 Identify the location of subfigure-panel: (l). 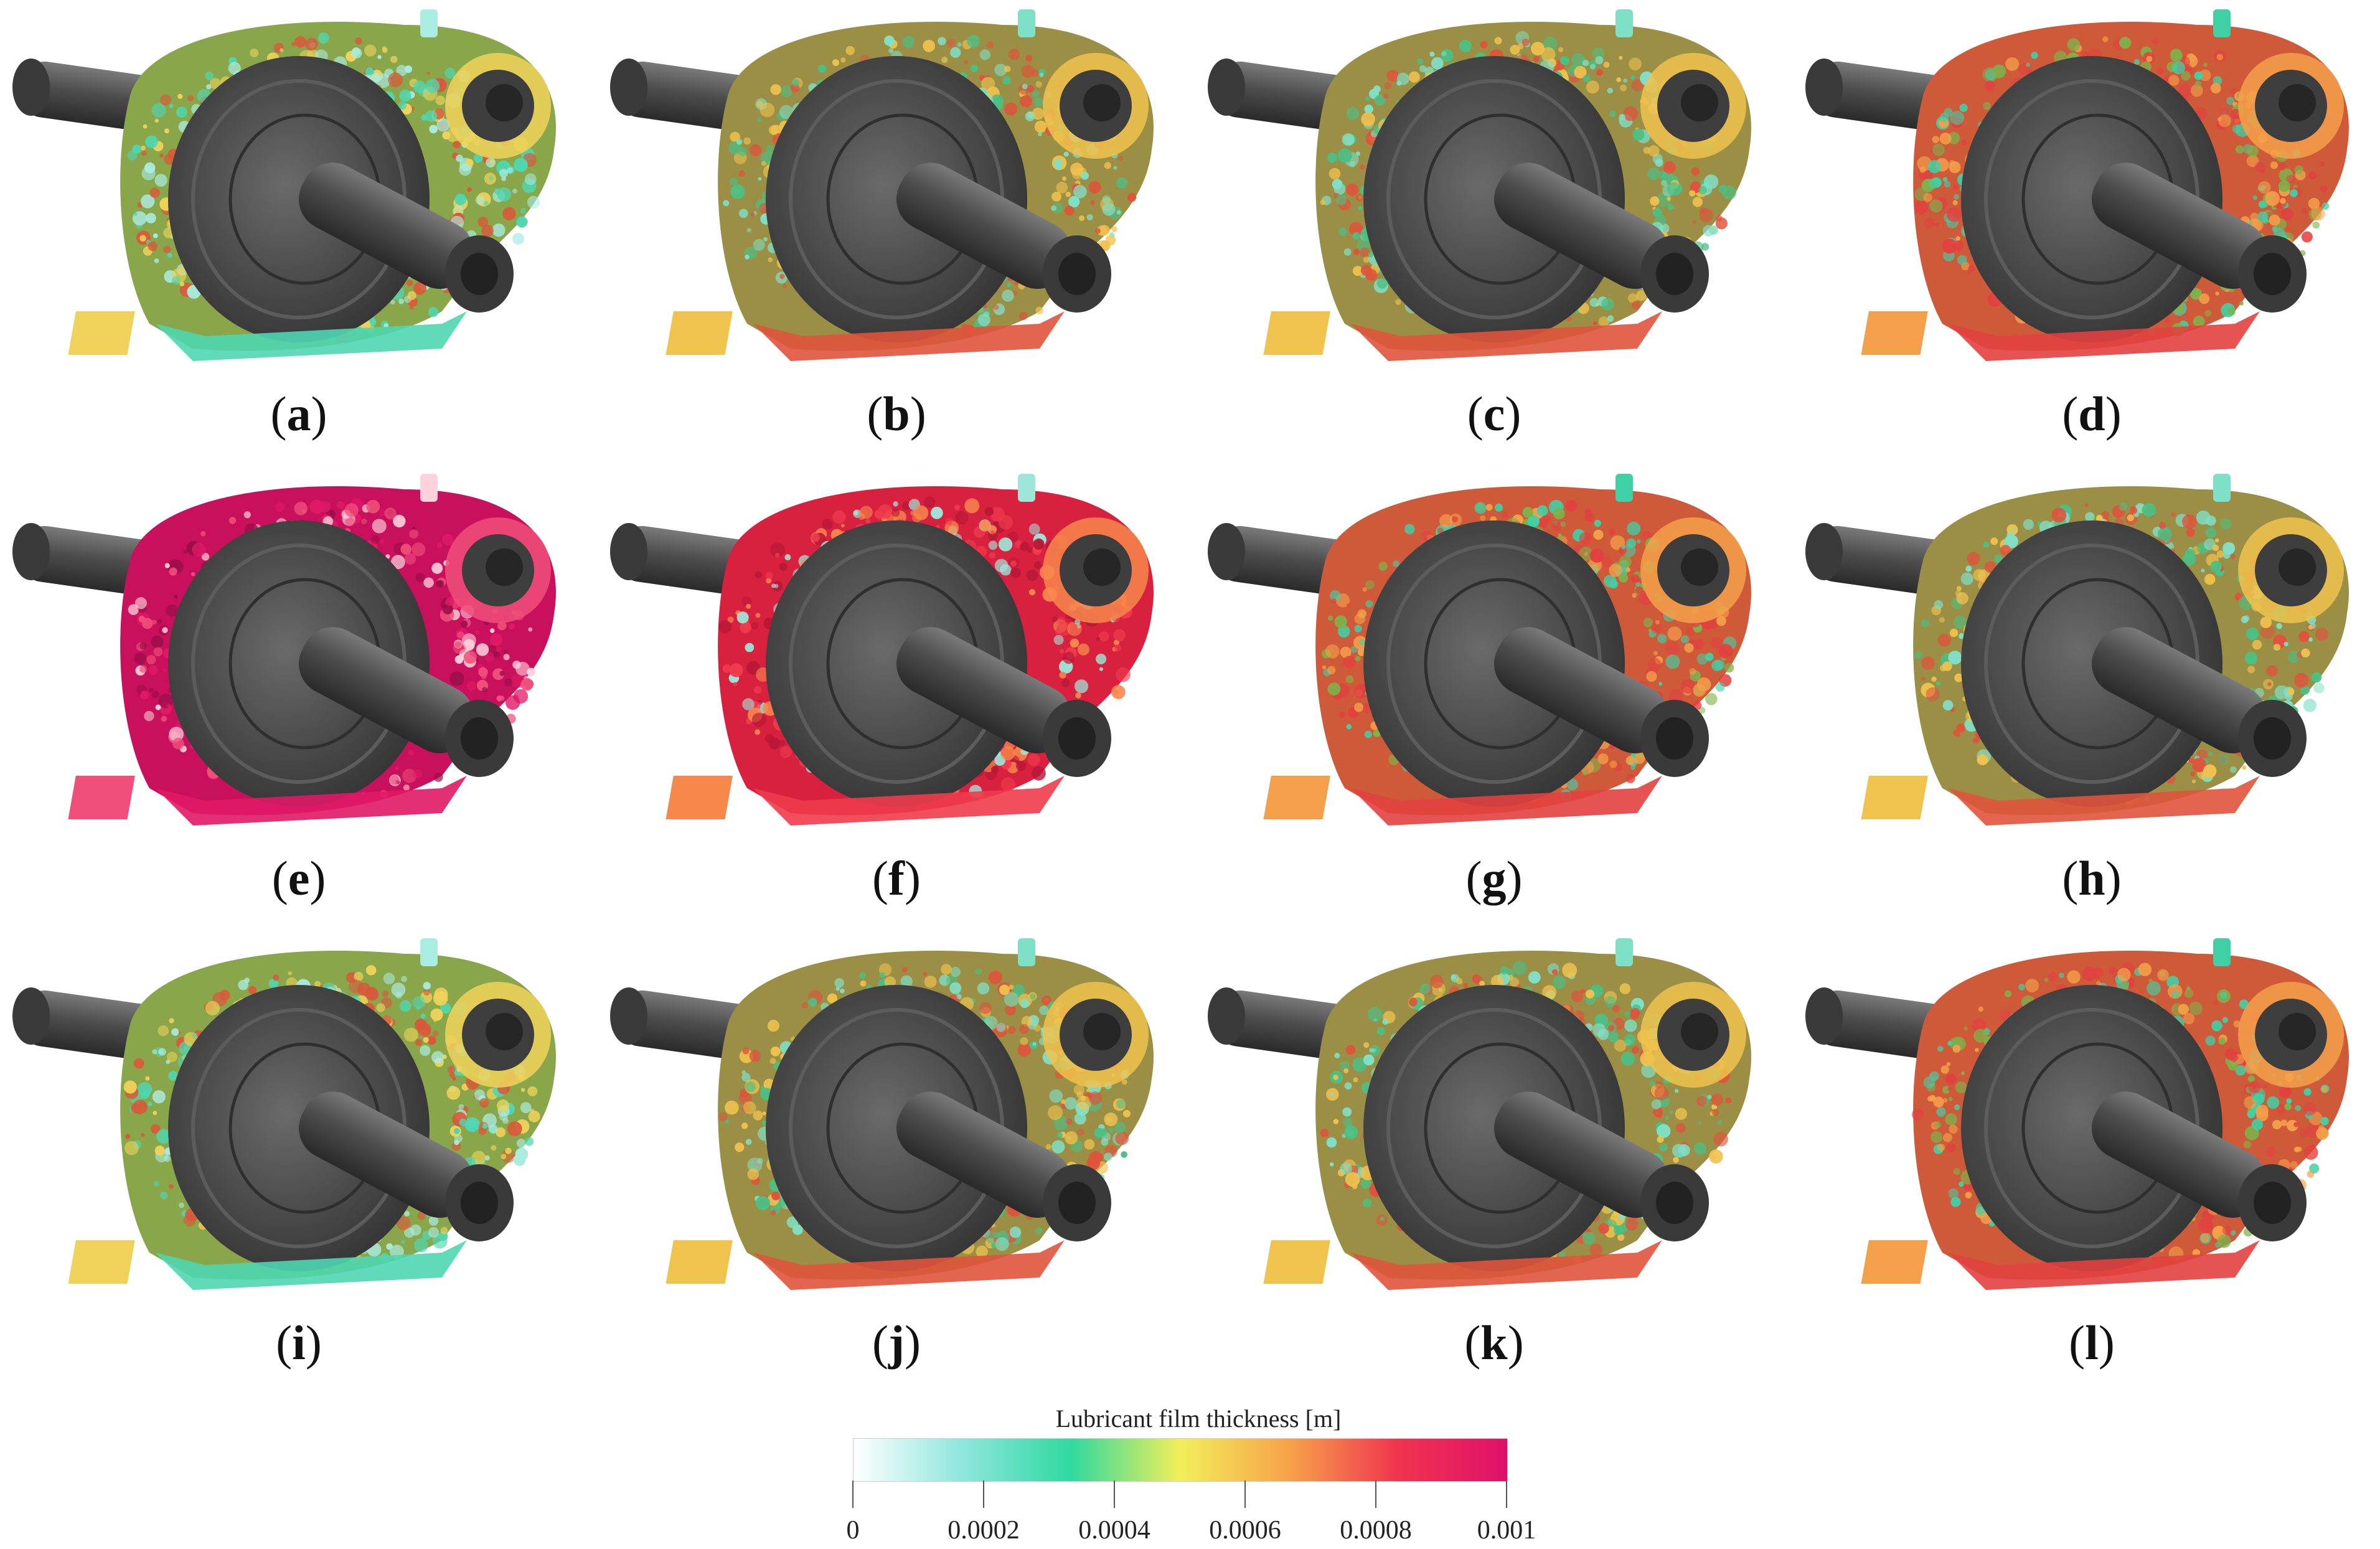
(2086, 1161).